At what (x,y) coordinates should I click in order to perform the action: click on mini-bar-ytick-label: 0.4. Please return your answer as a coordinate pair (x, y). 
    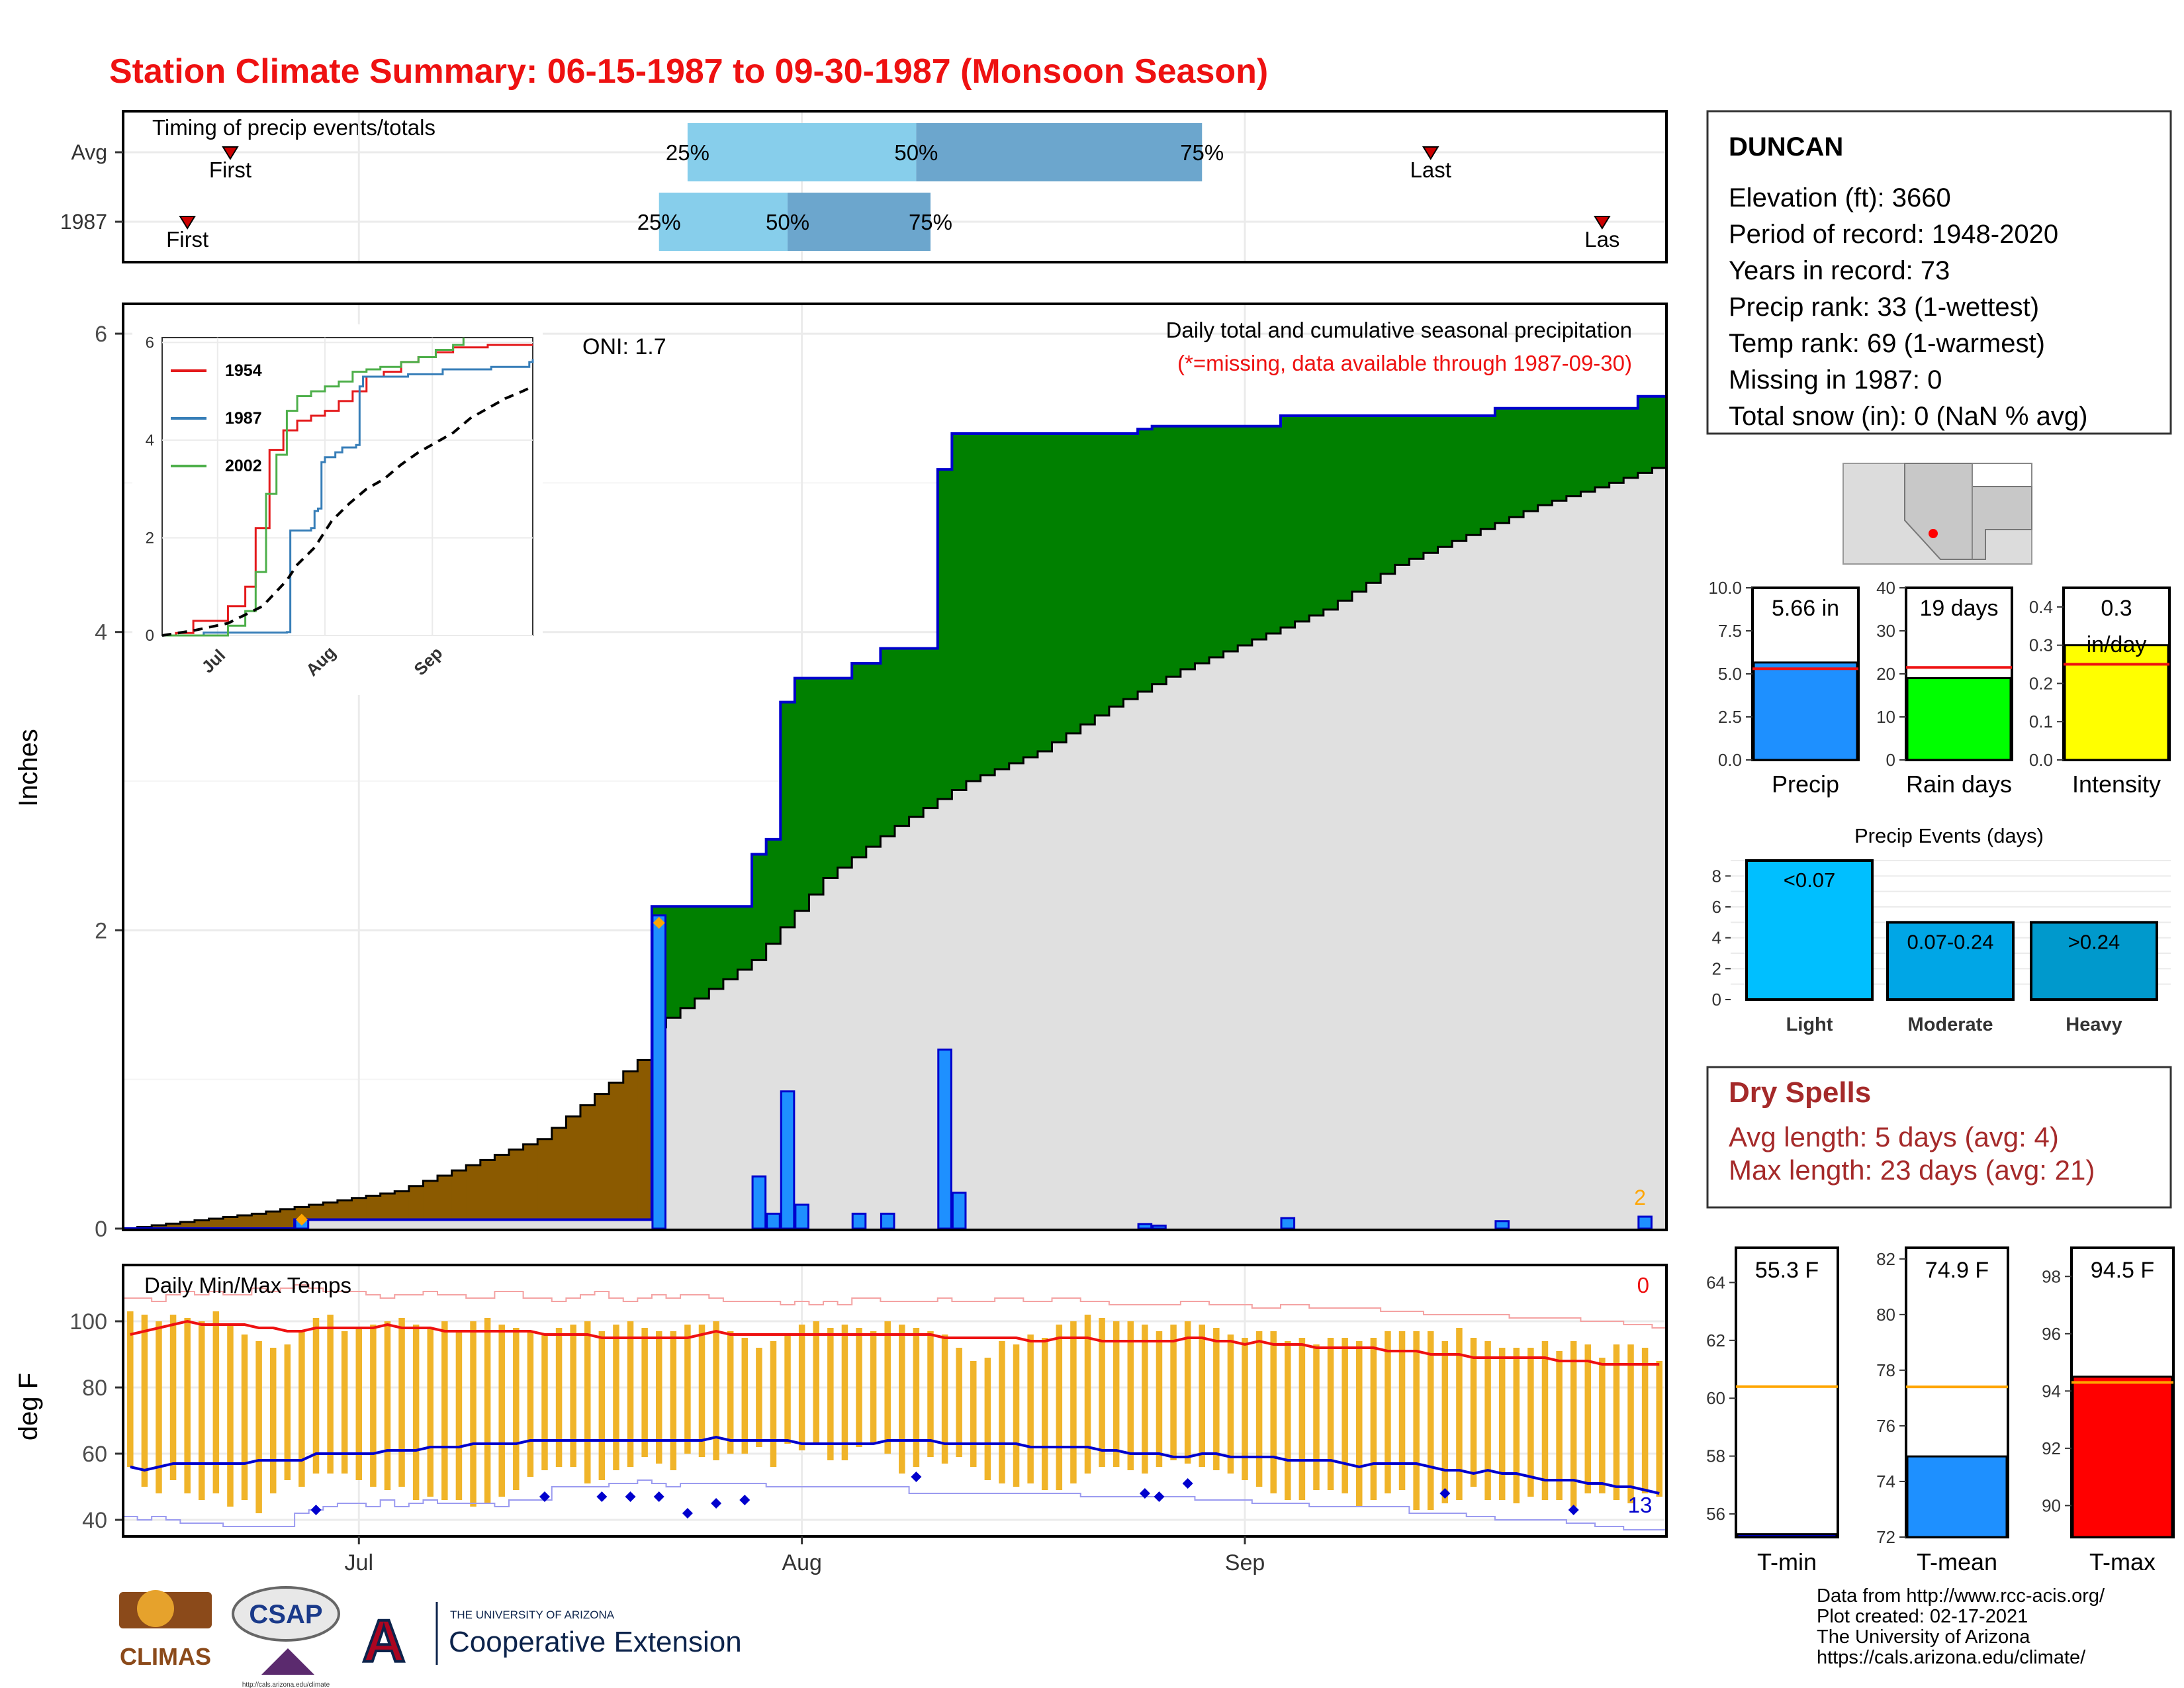
    Looking at the image, I should click on (2041, 607).